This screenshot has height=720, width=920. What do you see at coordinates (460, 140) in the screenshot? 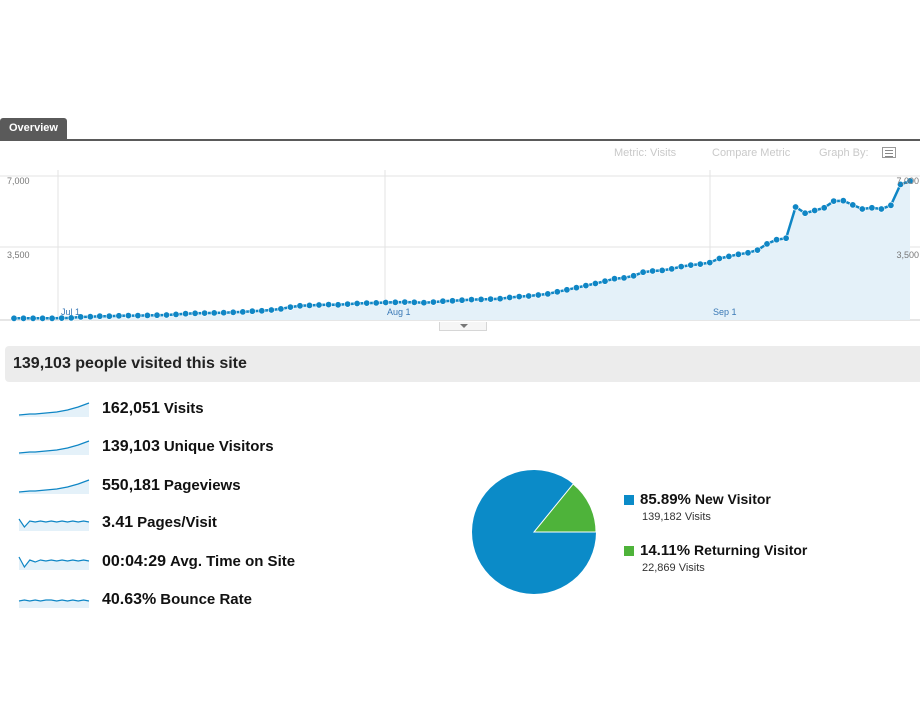
I see `tab-divider` at bounding box center [460, 140].